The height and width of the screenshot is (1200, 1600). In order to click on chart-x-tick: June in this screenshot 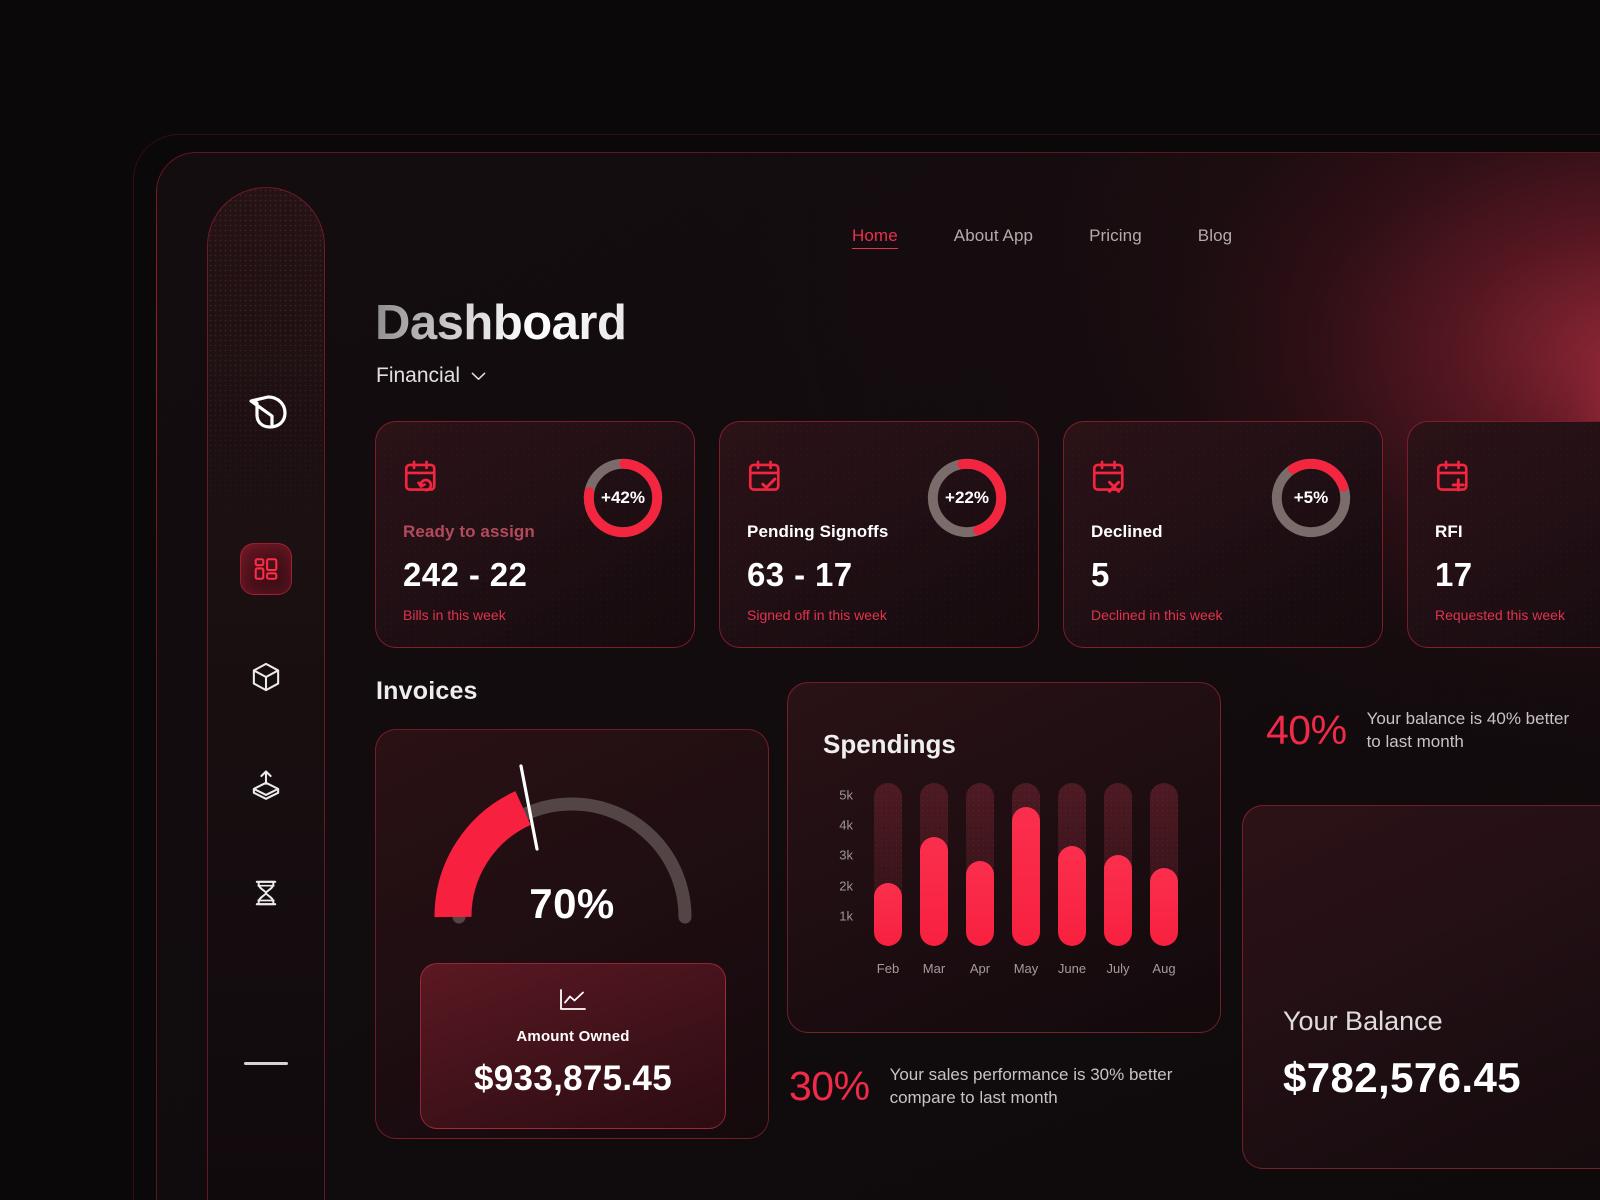, I will do `click(1072, 968)`.